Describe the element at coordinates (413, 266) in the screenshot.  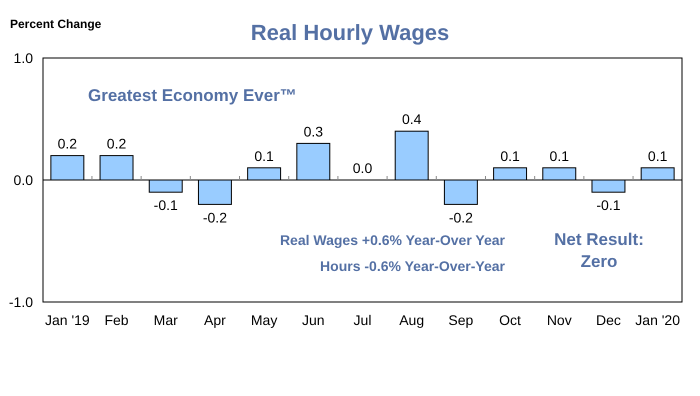
I see `annotation: Hours -0.6% Year-Over-Year` at that location.